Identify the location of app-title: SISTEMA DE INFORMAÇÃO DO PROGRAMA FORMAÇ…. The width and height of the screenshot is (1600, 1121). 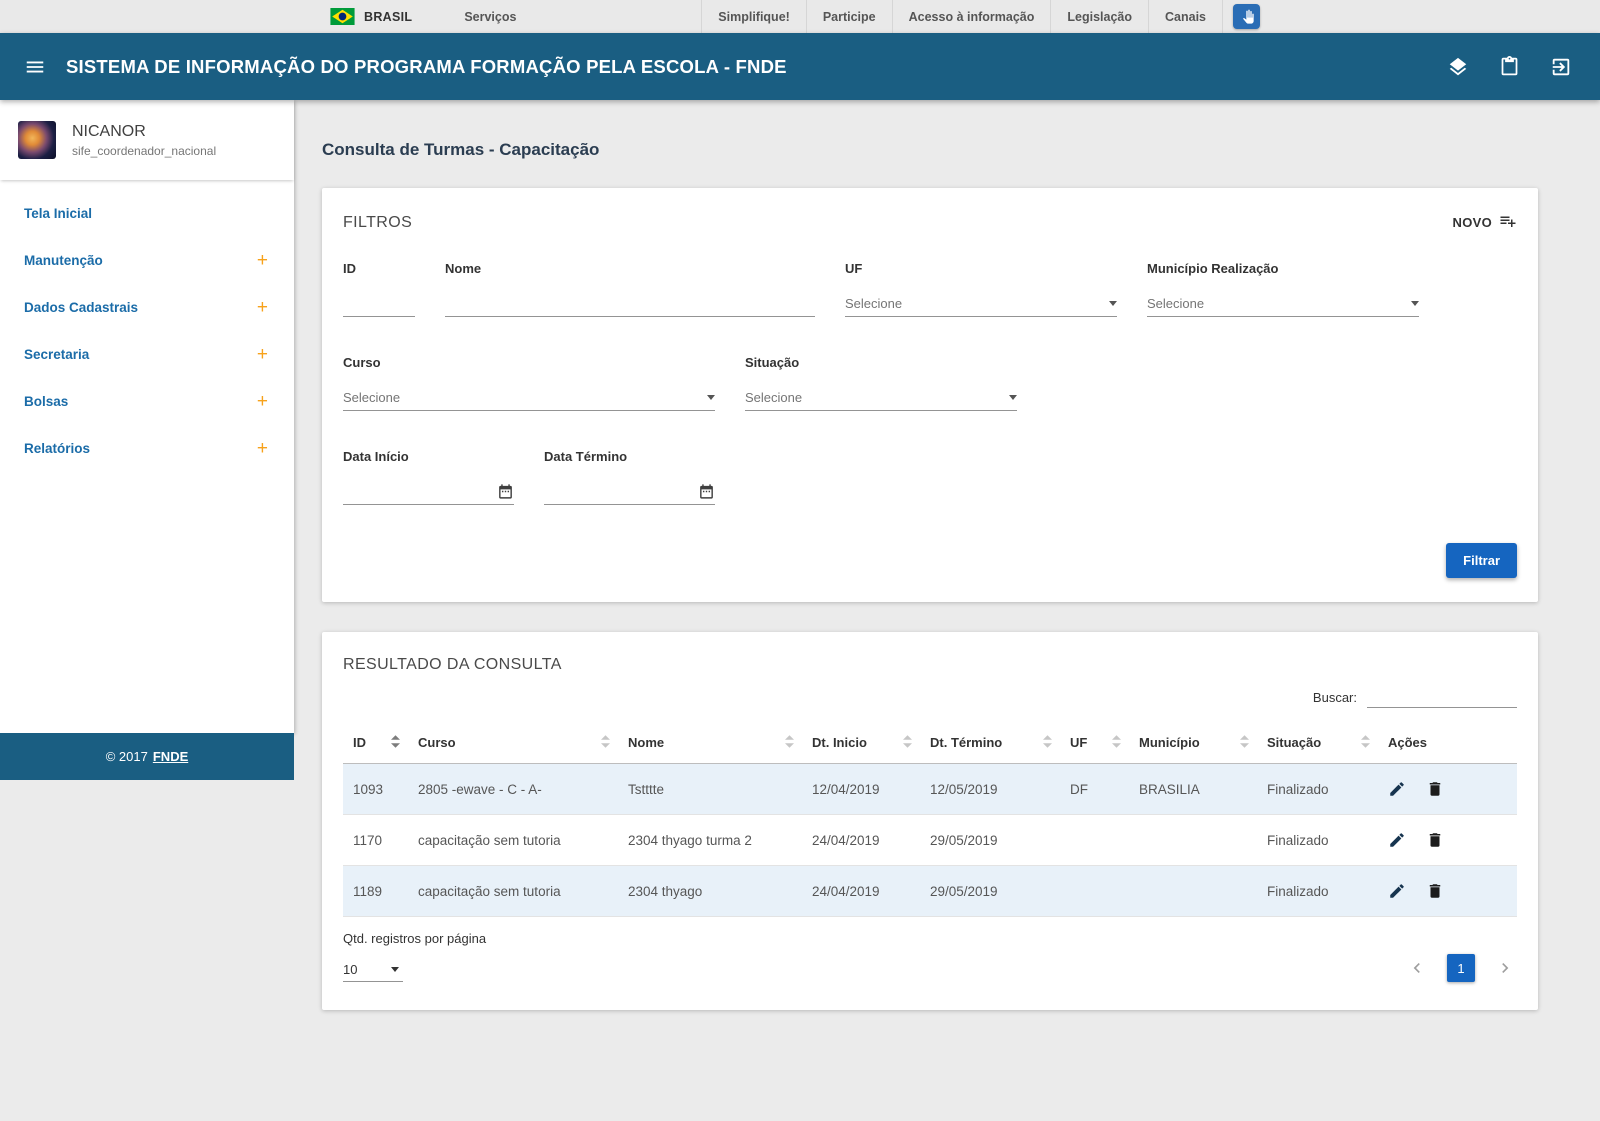
(426, 66).